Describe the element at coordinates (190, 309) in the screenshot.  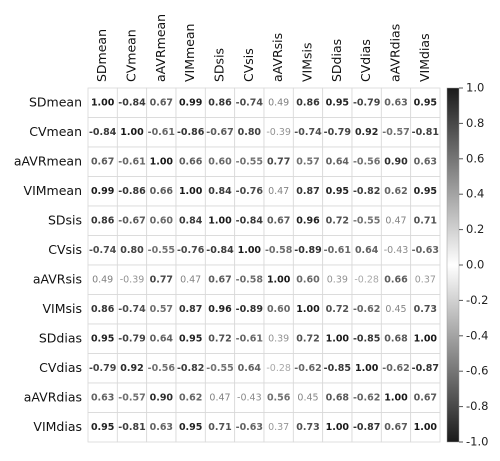
I see `cell-label: 0.87` at that location.